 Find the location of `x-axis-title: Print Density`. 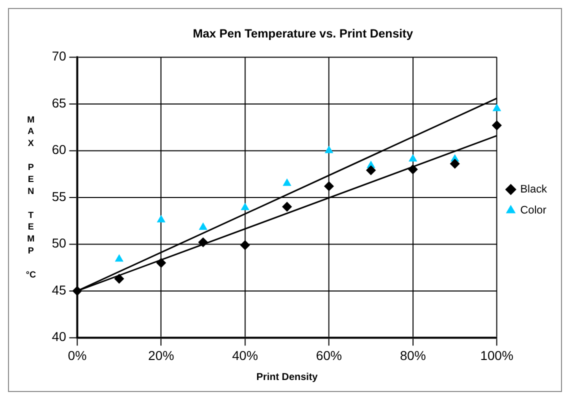

x-axis-title: Print Density is located at coordinates (287, 377).